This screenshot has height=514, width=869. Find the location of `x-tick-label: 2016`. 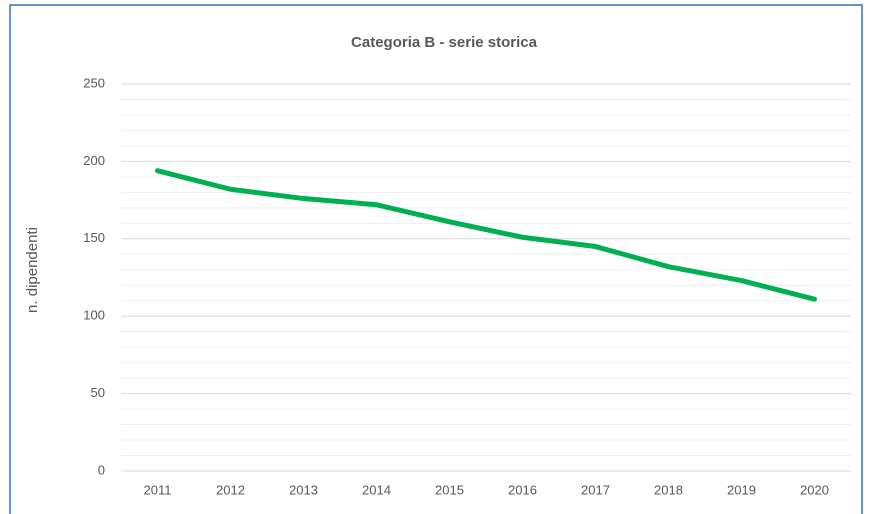

x-tick-label: 2016 is located at coordinates (522, 489).